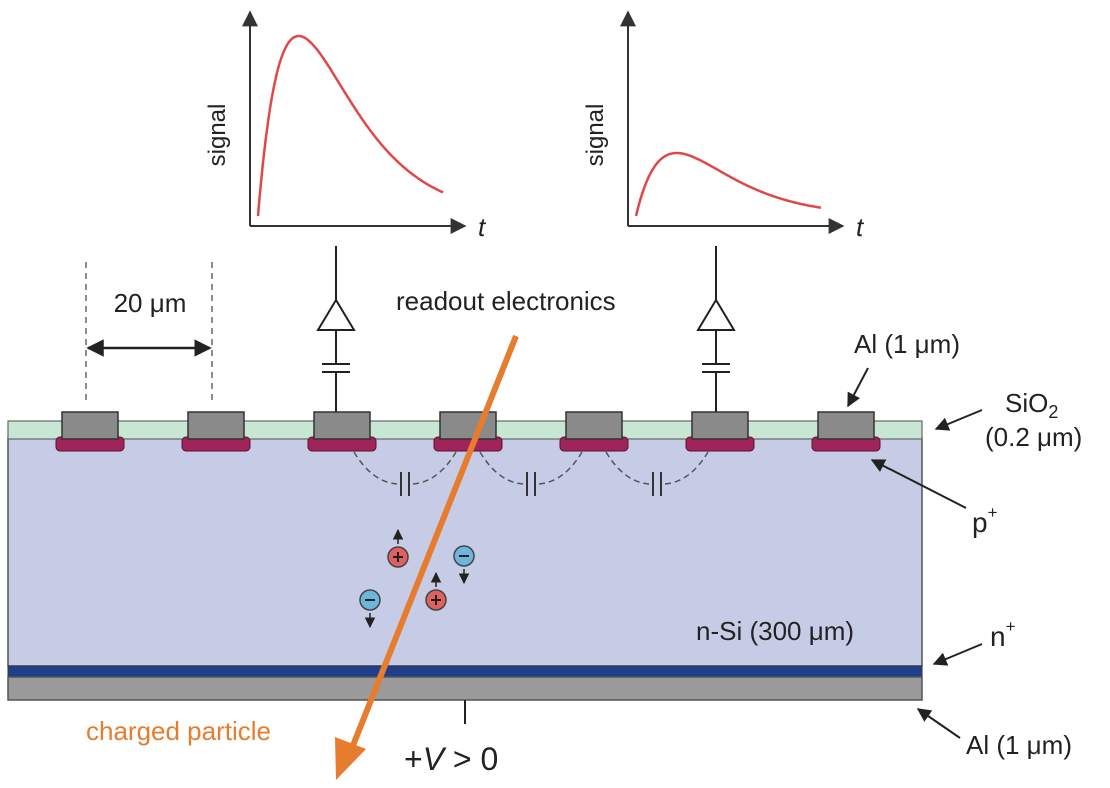  Describe the element at coordinates (149, 333) in the screenshot. I see `pitch-dimension: 20 μm` at that location.